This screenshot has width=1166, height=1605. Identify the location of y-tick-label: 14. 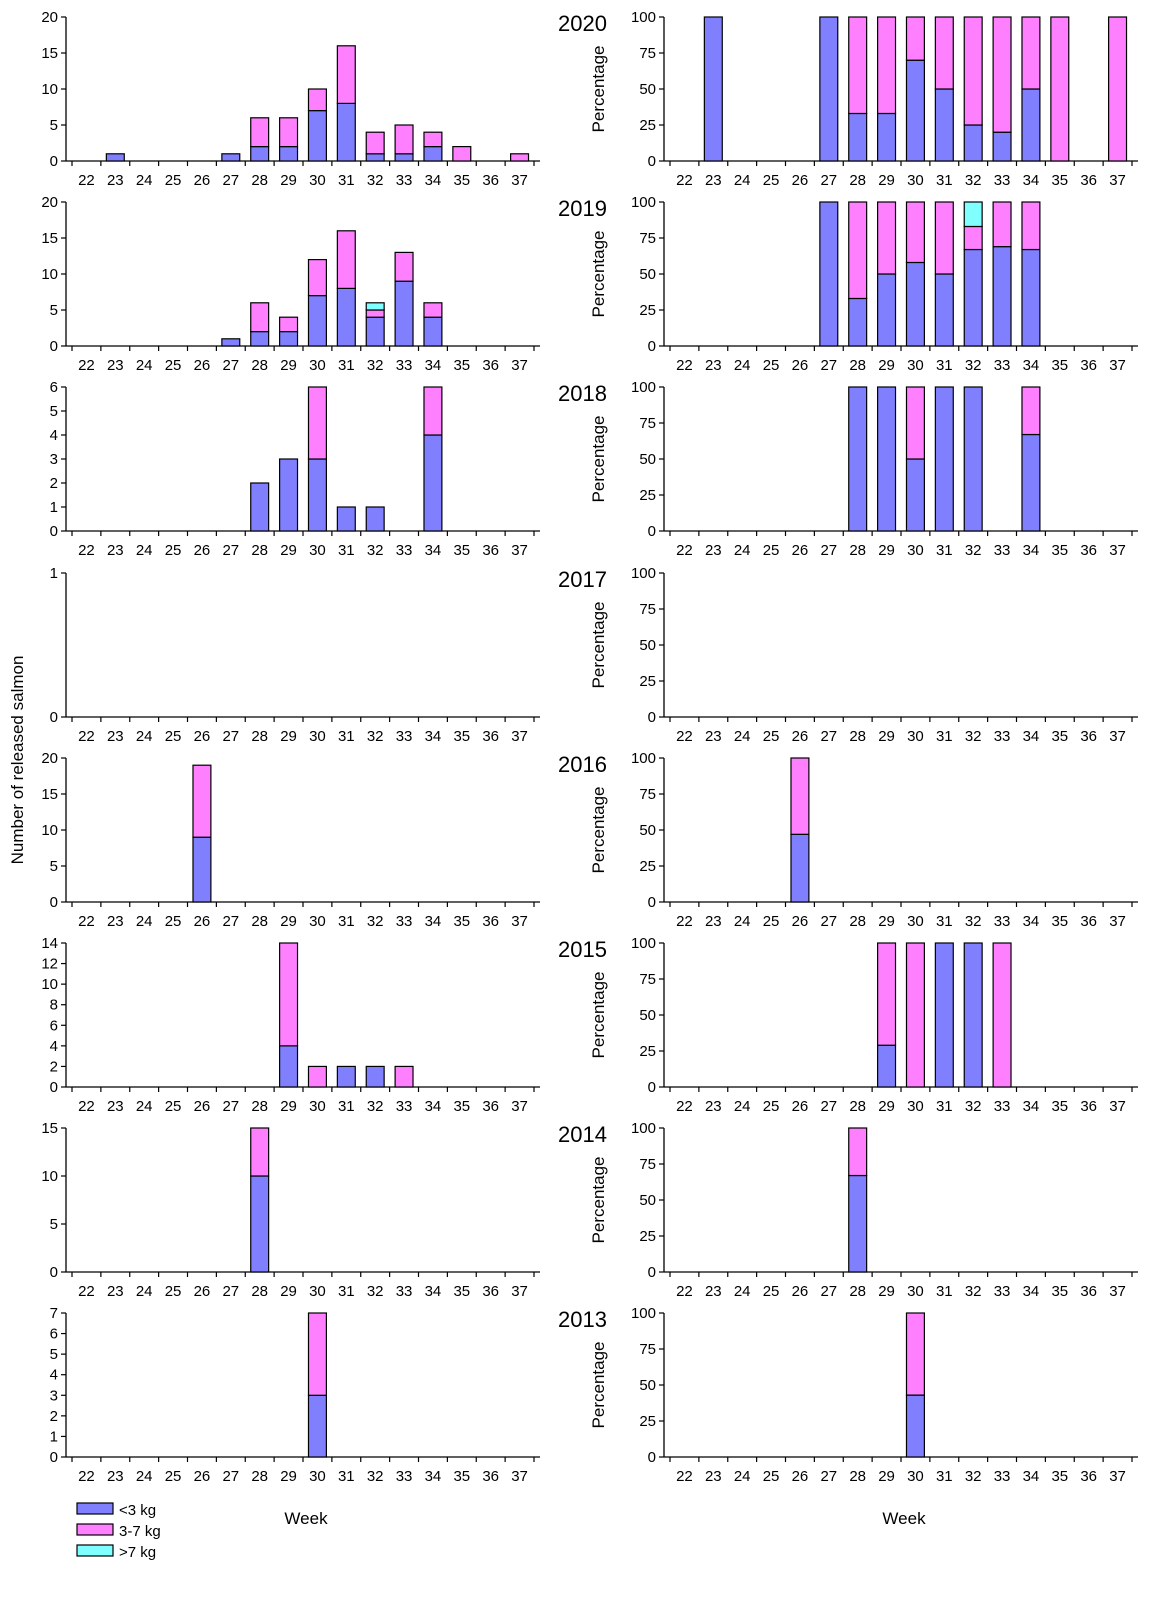
(49, 943).